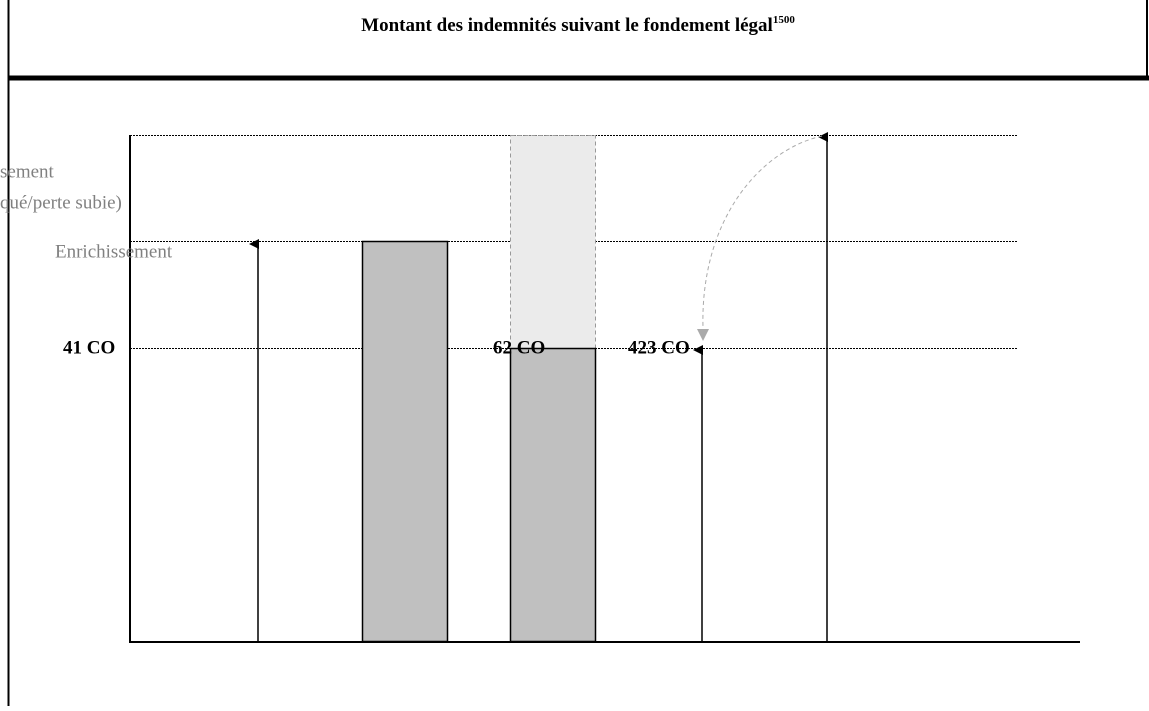  I want to click on enrichment-label: Enrichissement, so click(114, 251).